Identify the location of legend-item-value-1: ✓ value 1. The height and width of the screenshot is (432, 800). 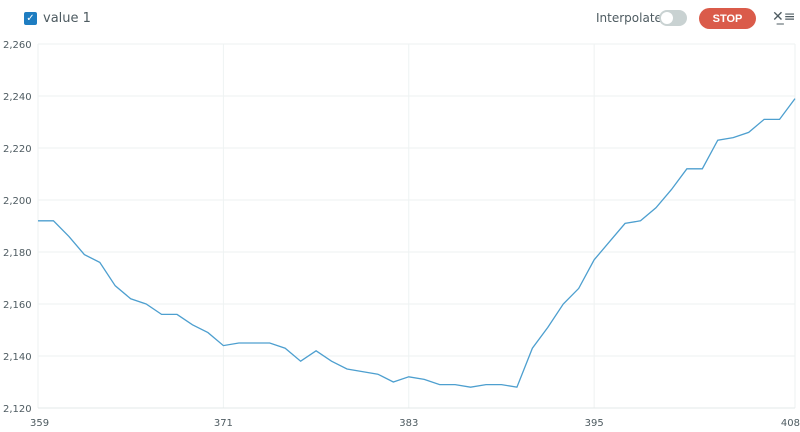
(57, 18).